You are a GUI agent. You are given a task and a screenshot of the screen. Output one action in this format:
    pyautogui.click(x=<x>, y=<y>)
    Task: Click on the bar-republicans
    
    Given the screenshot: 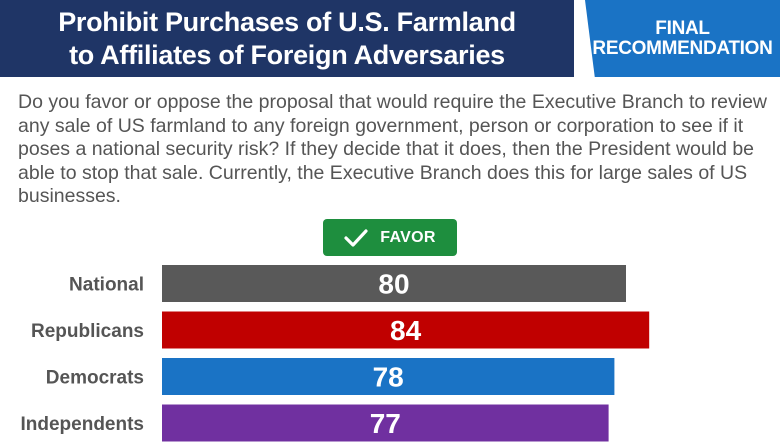 What is the action you would take?
    pyautogui.click(x=406, y=330)
    